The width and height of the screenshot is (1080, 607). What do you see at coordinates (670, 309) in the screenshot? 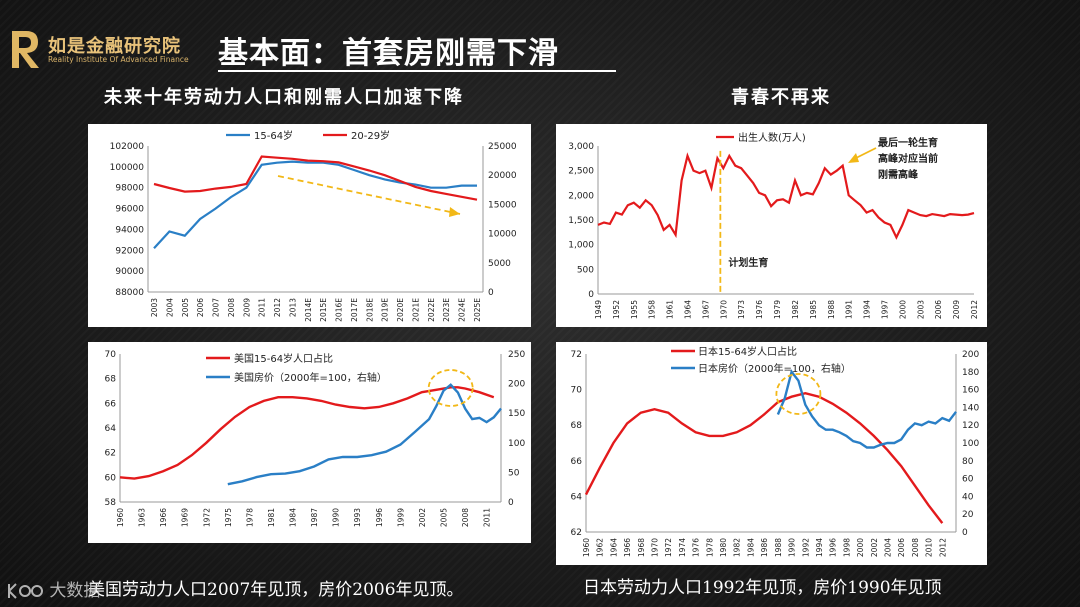
I see `x-axis-tick: 1961` at bounding box center [670, 309].